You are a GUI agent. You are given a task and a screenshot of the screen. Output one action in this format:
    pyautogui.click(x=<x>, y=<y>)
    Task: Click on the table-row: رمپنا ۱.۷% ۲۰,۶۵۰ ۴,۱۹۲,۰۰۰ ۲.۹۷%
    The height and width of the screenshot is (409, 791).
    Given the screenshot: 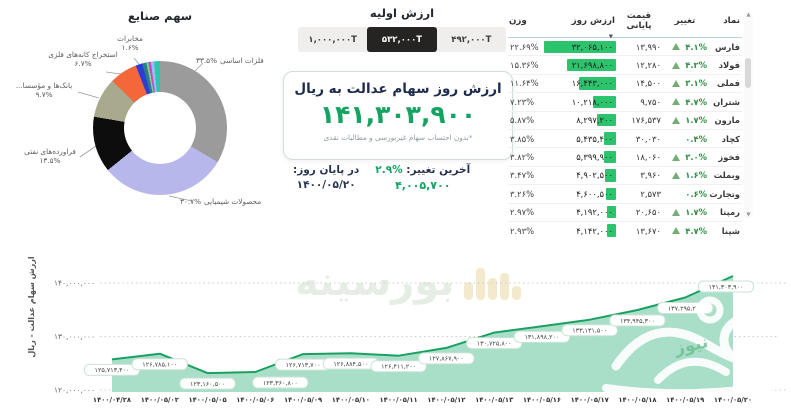 What is the action you would take?
    pyautogui.click(x=625, y=212)
    